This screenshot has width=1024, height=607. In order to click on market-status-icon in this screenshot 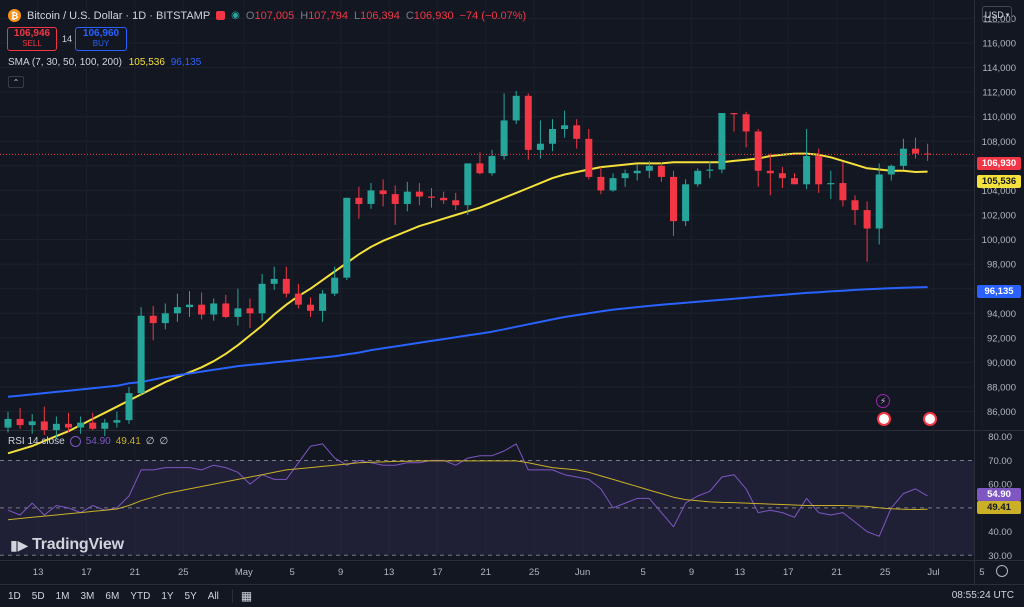, I will do `click(221, 15)`.